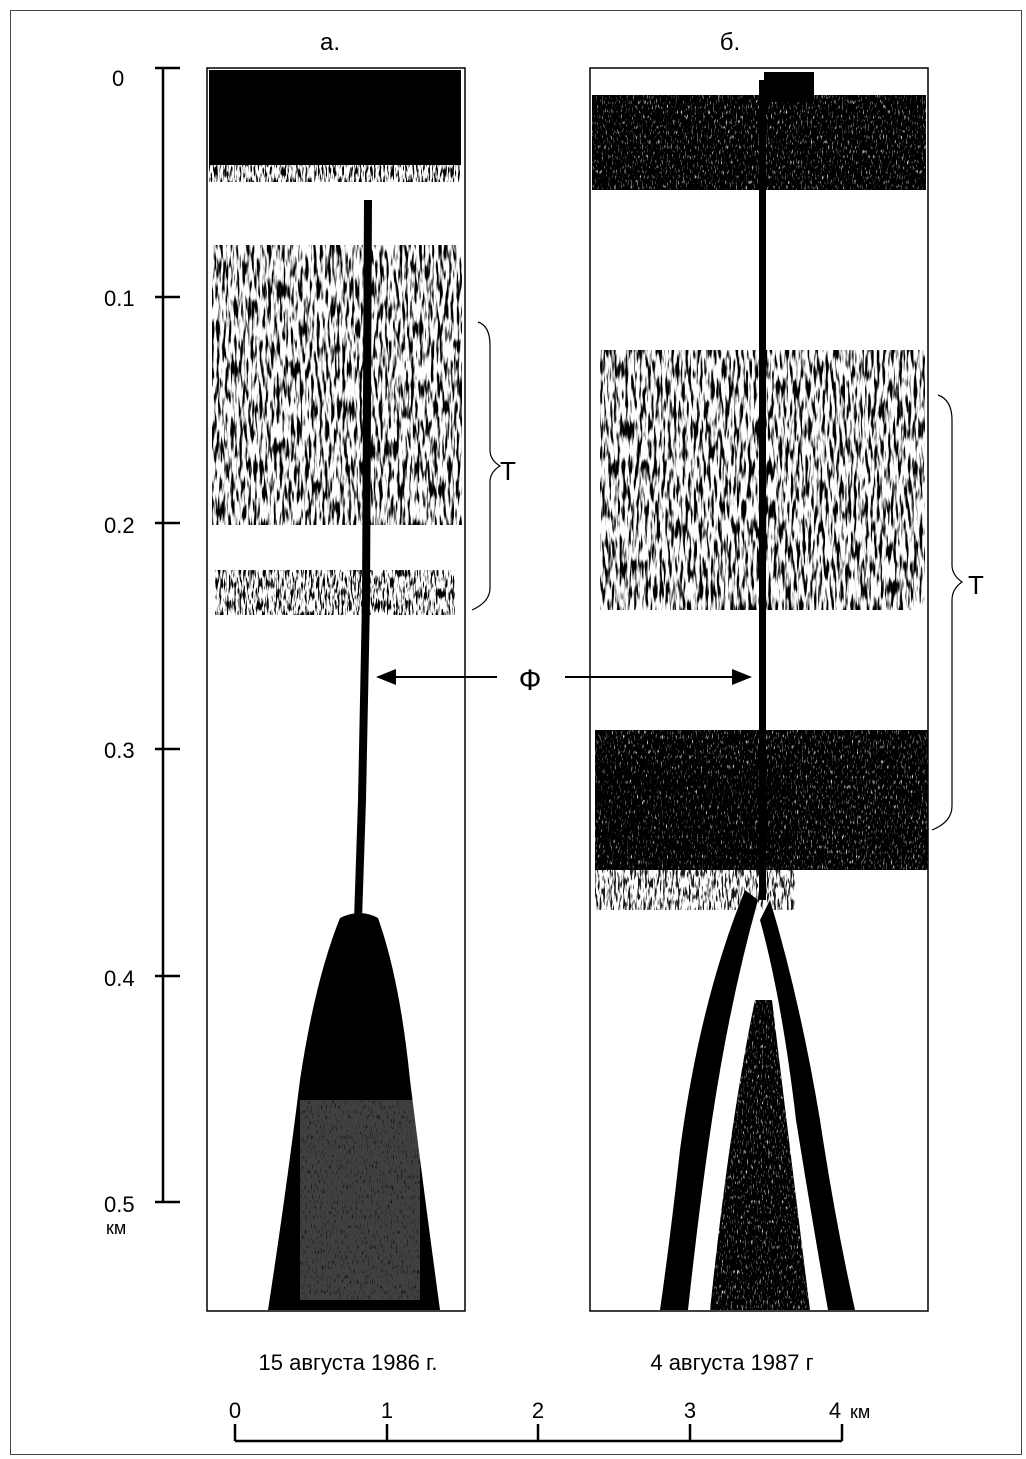 This screenshot has width=1026, height=1459. Describe the element at coordinates (538, 1410) in the screenshot. I see `distance-tick-label-2: 2` at that location.